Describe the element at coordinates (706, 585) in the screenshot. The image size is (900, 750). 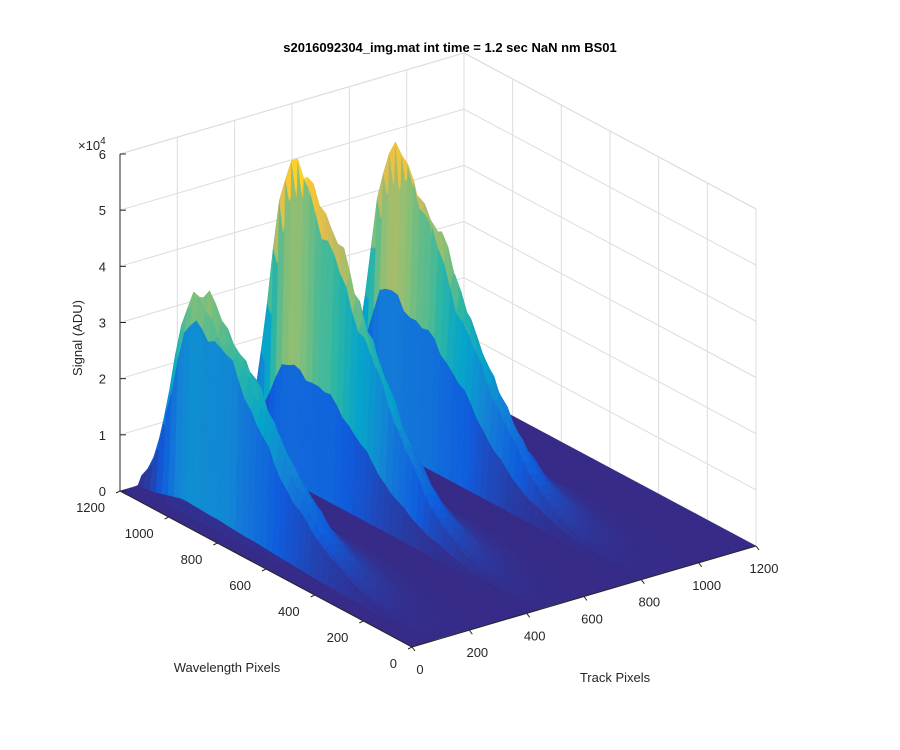
I see `x-tick-label: 1000` at that location.